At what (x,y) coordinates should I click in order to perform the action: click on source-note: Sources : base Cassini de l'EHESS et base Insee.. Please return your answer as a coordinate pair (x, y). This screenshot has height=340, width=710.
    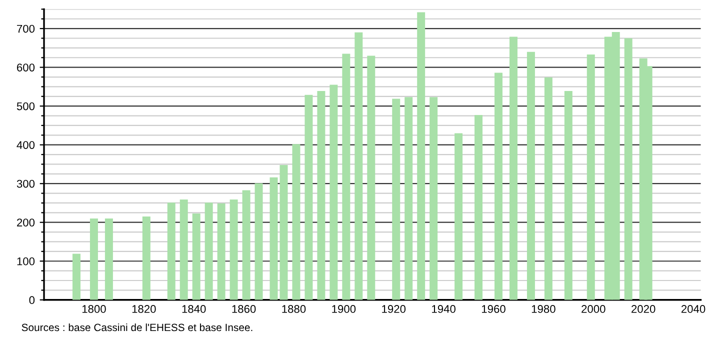
    Looking at the image, I should click on (137, 327).